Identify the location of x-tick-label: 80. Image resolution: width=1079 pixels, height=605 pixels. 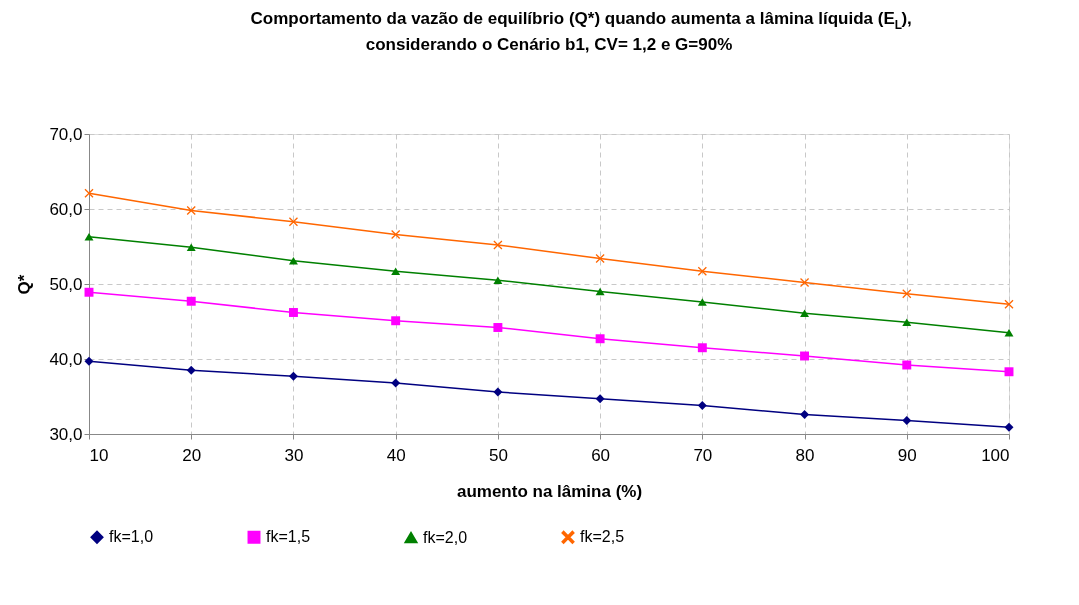
(805, 455).